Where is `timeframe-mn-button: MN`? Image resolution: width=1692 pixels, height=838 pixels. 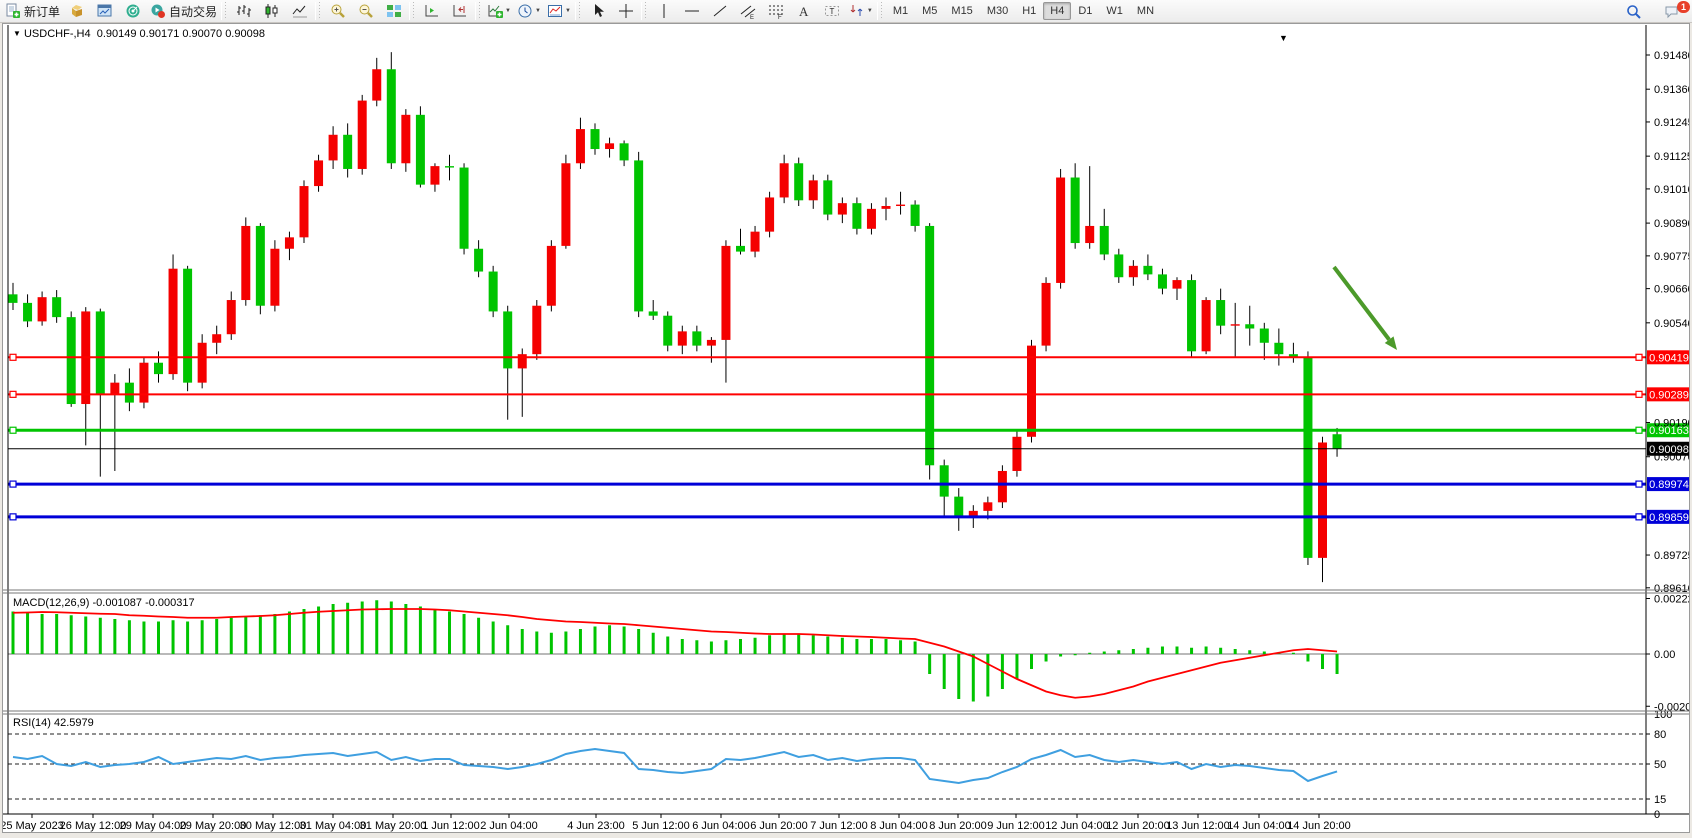
timeframe-mn-button: MN is located at coordinates (1145, 11).